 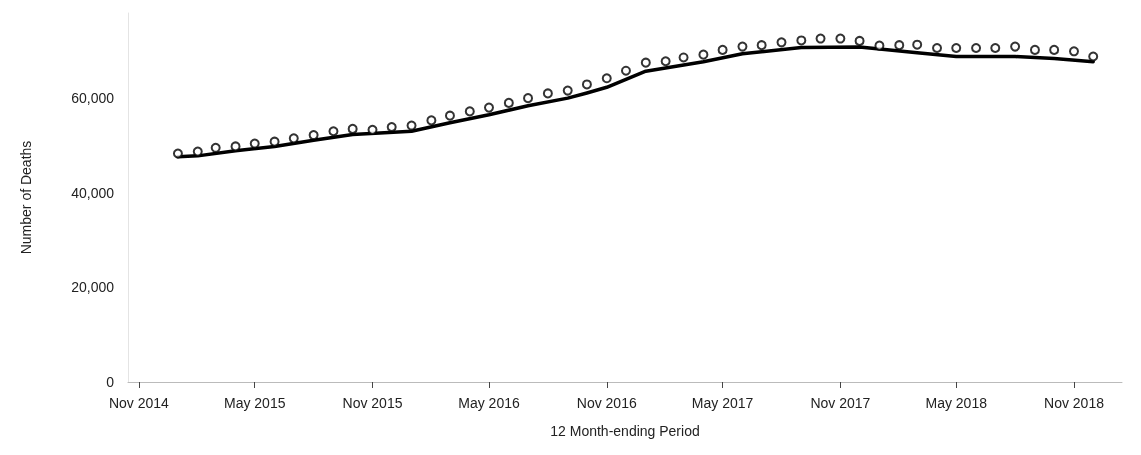 What do you see at coordinates (93, 98) in the screenshot?
I see `y-tick-label: 60,000` at bounding box center [93, 98].